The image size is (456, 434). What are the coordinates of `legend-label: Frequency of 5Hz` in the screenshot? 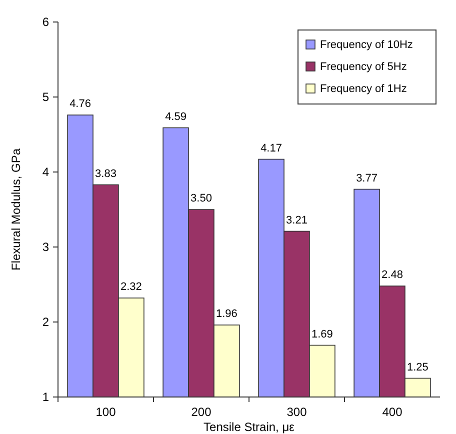 It's located at (363, 67).